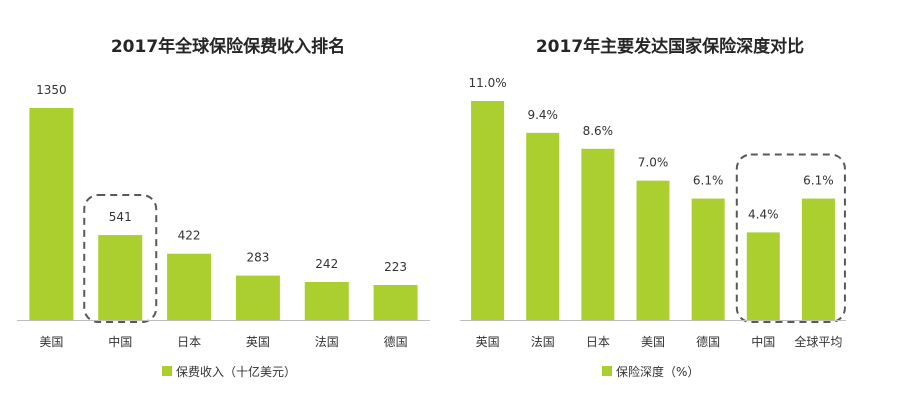  I want to click on value-label-3: 7.0%, so click(653, 163).